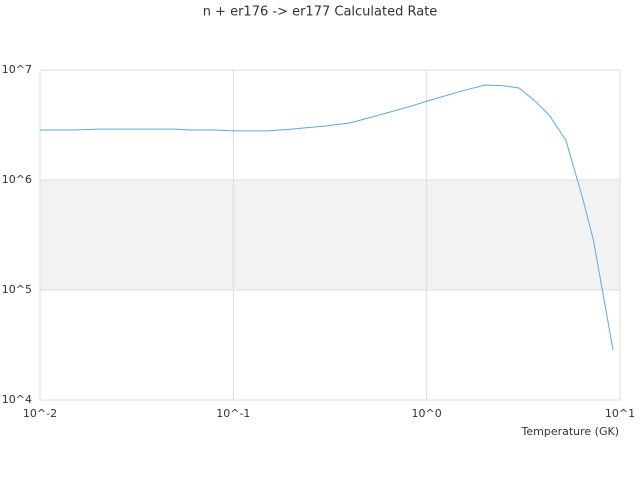 The width and height of the screenshot is (640, 480). Describe the element at coordinates (620, 413) in the screenshot. I see `x-tick-label: 10^1` at that location.